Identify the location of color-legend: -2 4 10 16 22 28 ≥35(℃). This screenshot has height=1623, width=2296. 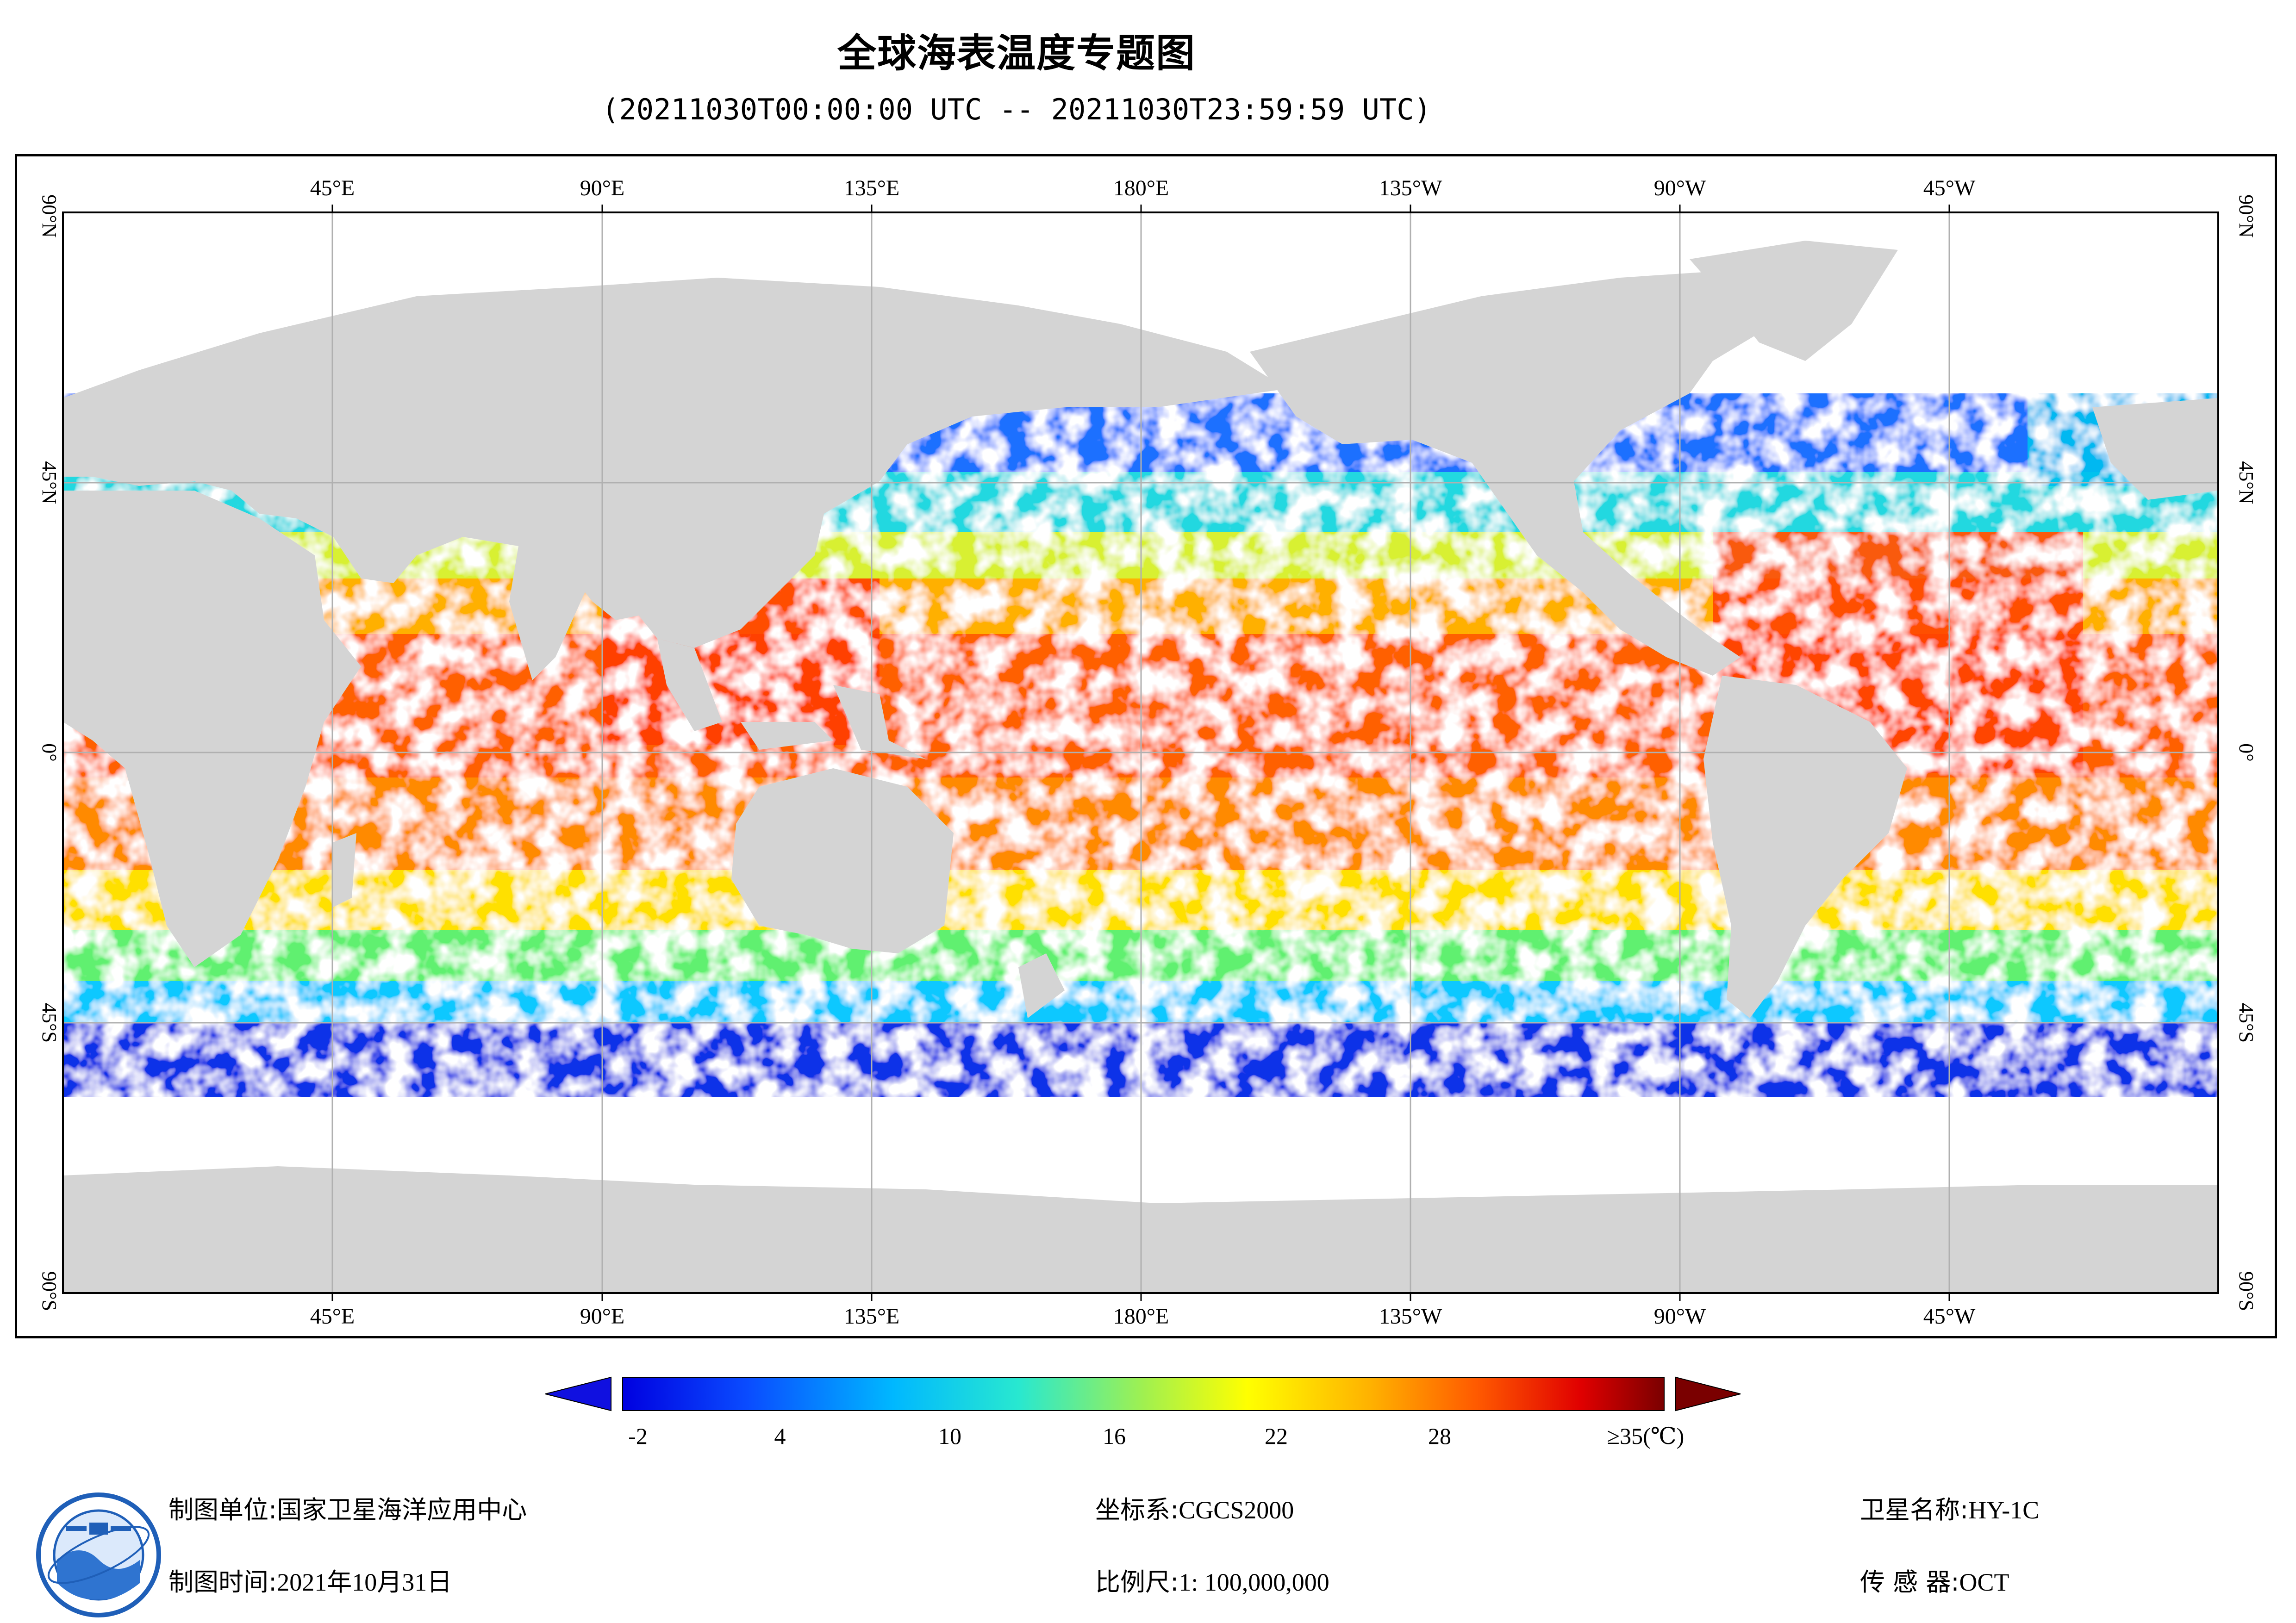
(1143, 1412).